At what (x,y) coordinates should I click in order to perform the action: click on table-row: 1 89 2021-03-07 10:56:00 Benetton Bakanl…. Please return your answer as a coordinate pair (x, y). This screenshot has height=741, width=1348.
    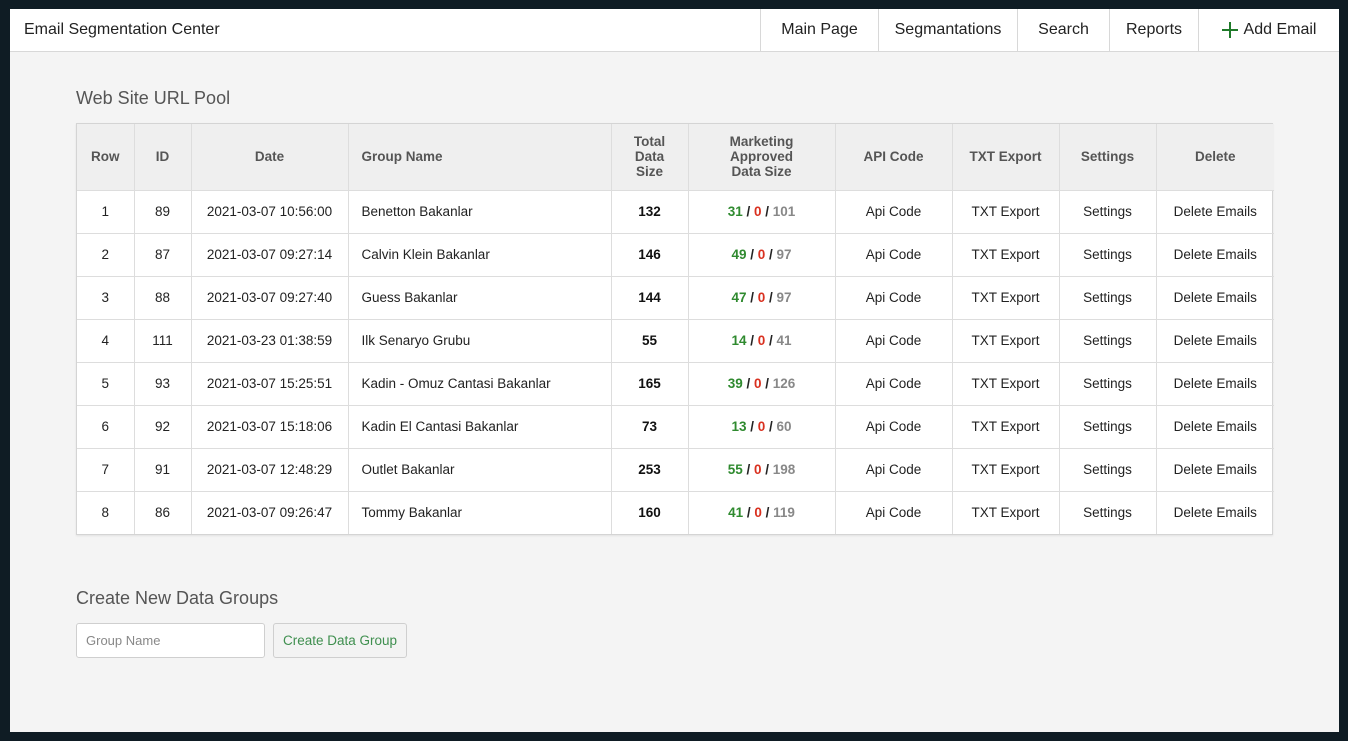
    Looking at the image, I should click on (675, 211).